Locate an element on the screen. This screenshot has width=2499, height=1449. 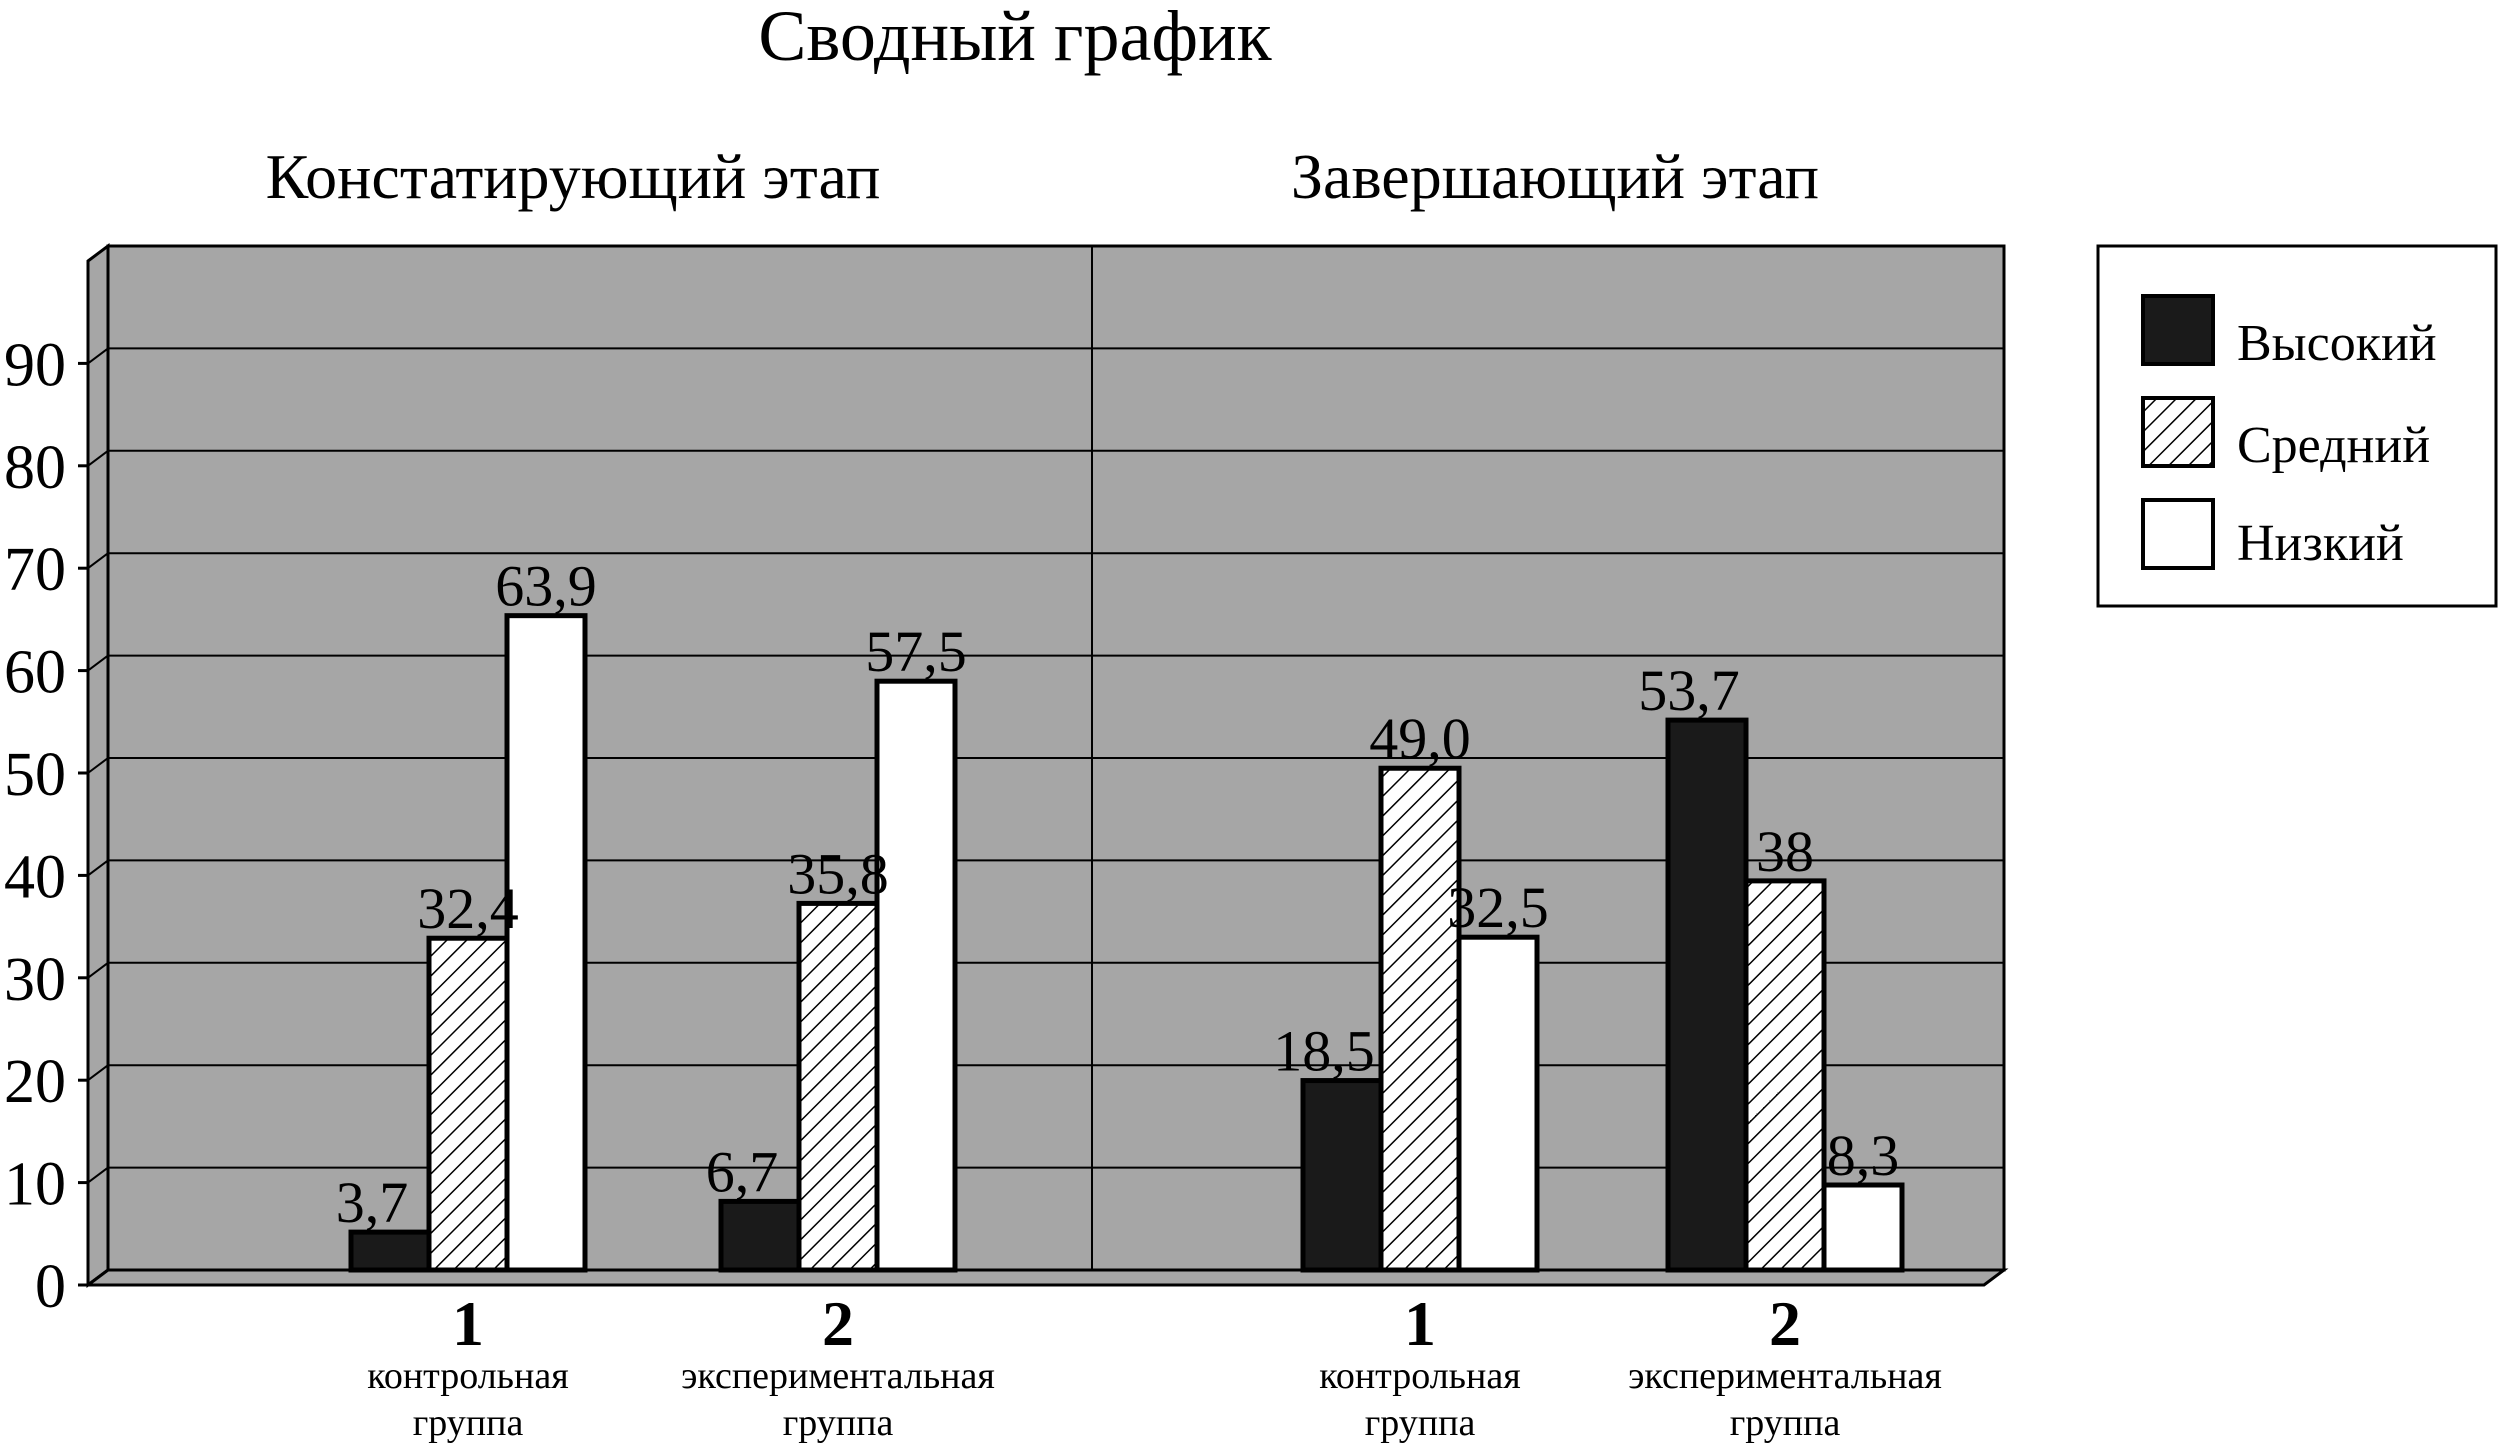
bar-p1-g1-high is located at coordinates (1707, 995).